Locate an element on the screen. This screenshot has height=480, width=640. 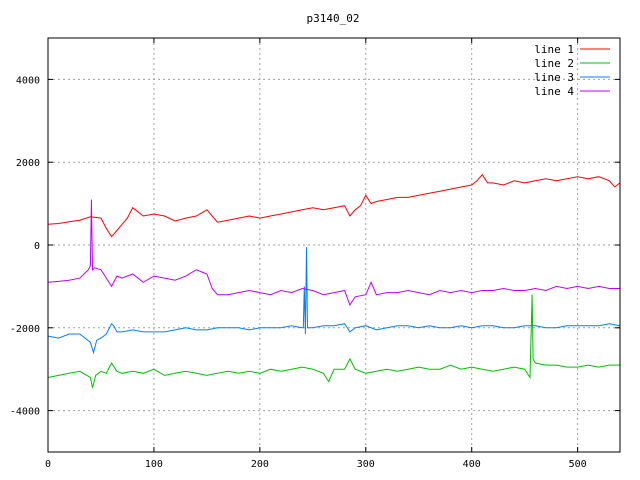
legend-label-1: line 1 is located at coordinates (554, 49).